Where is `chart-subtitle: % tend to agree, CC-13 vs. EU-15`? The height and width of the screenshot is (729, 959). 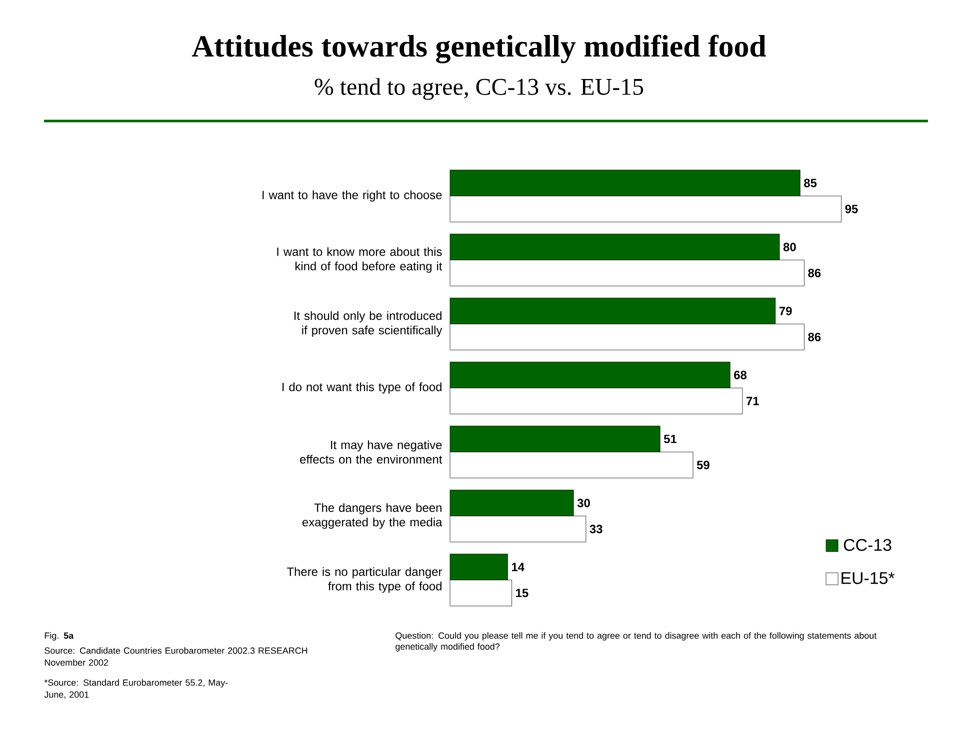 chart-subtitle: % tend to agree, CC-13 vs. EU-15 is located at coordinates (479, 89).